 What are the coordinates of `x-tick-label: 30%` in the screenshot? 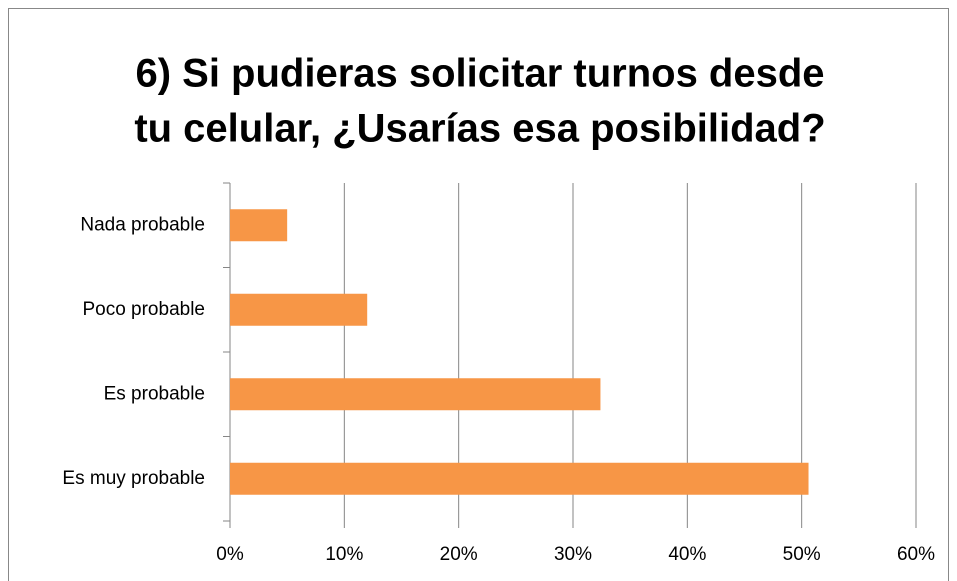 It's located at (573, 554).